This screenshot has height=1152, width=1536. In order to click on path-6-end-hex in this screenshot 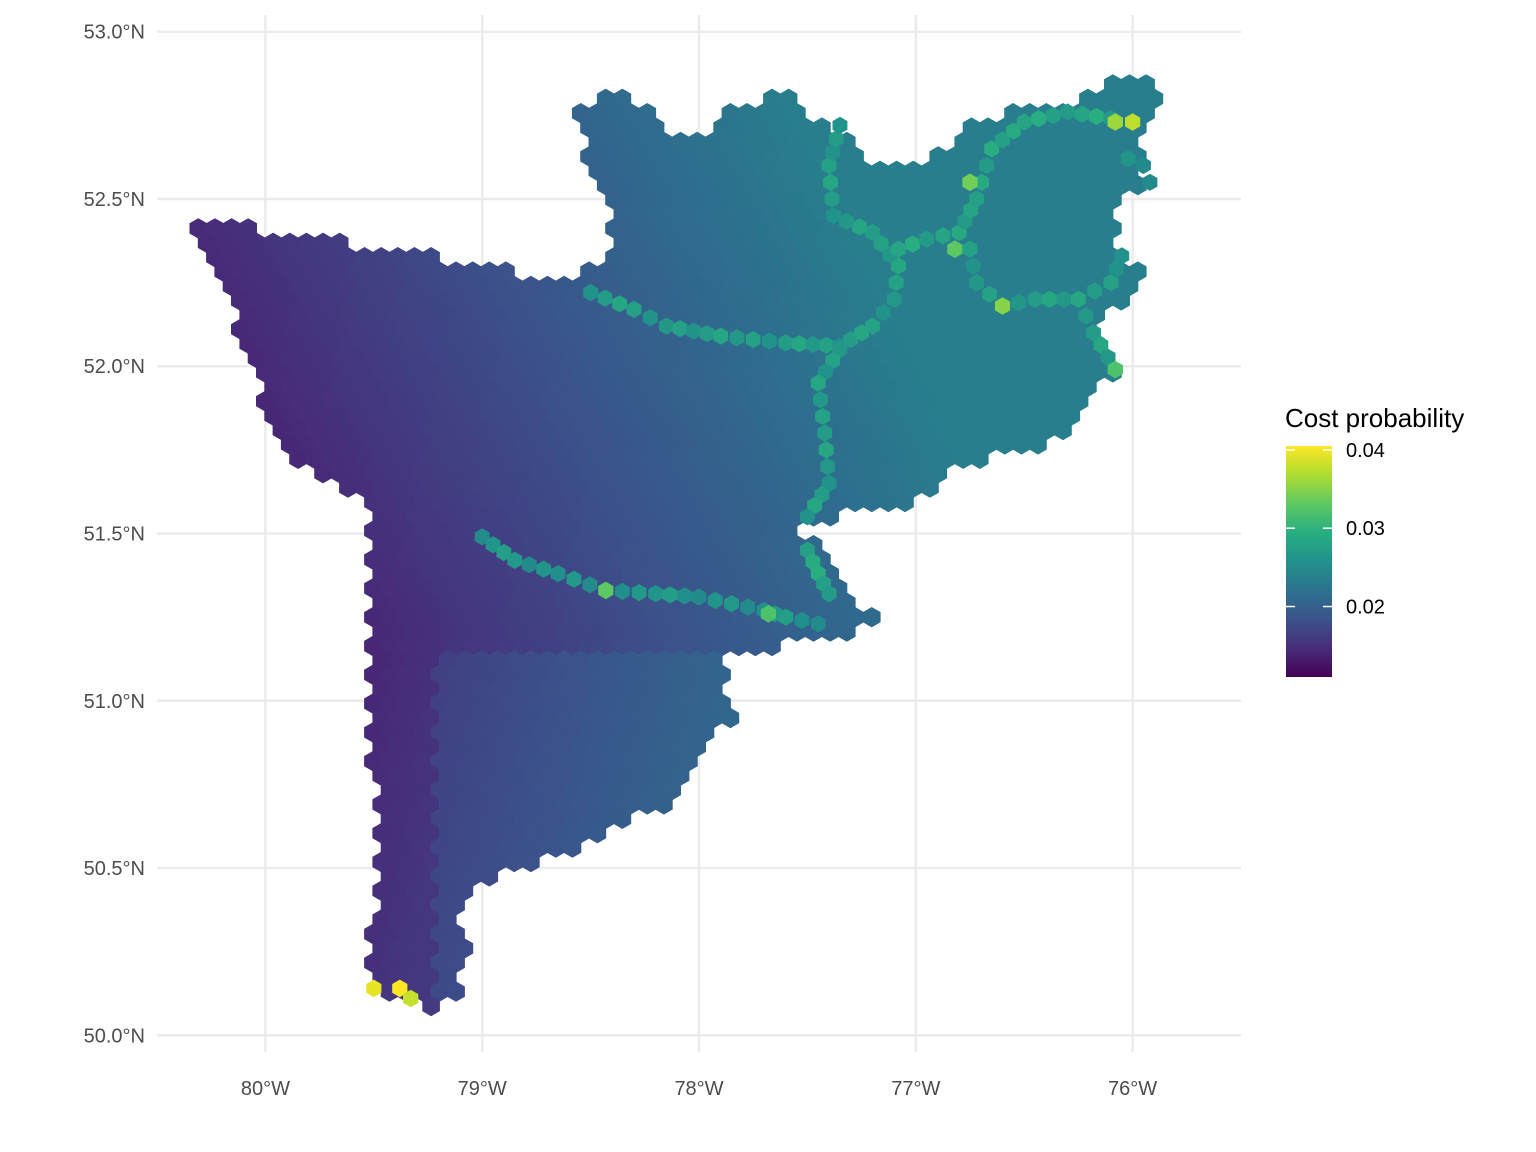, I will do `click(829, 594)`.